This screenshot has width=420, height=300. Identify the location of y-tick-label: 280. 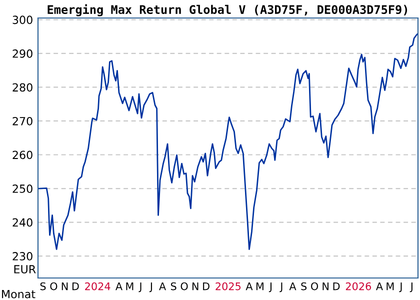
(22, 87).